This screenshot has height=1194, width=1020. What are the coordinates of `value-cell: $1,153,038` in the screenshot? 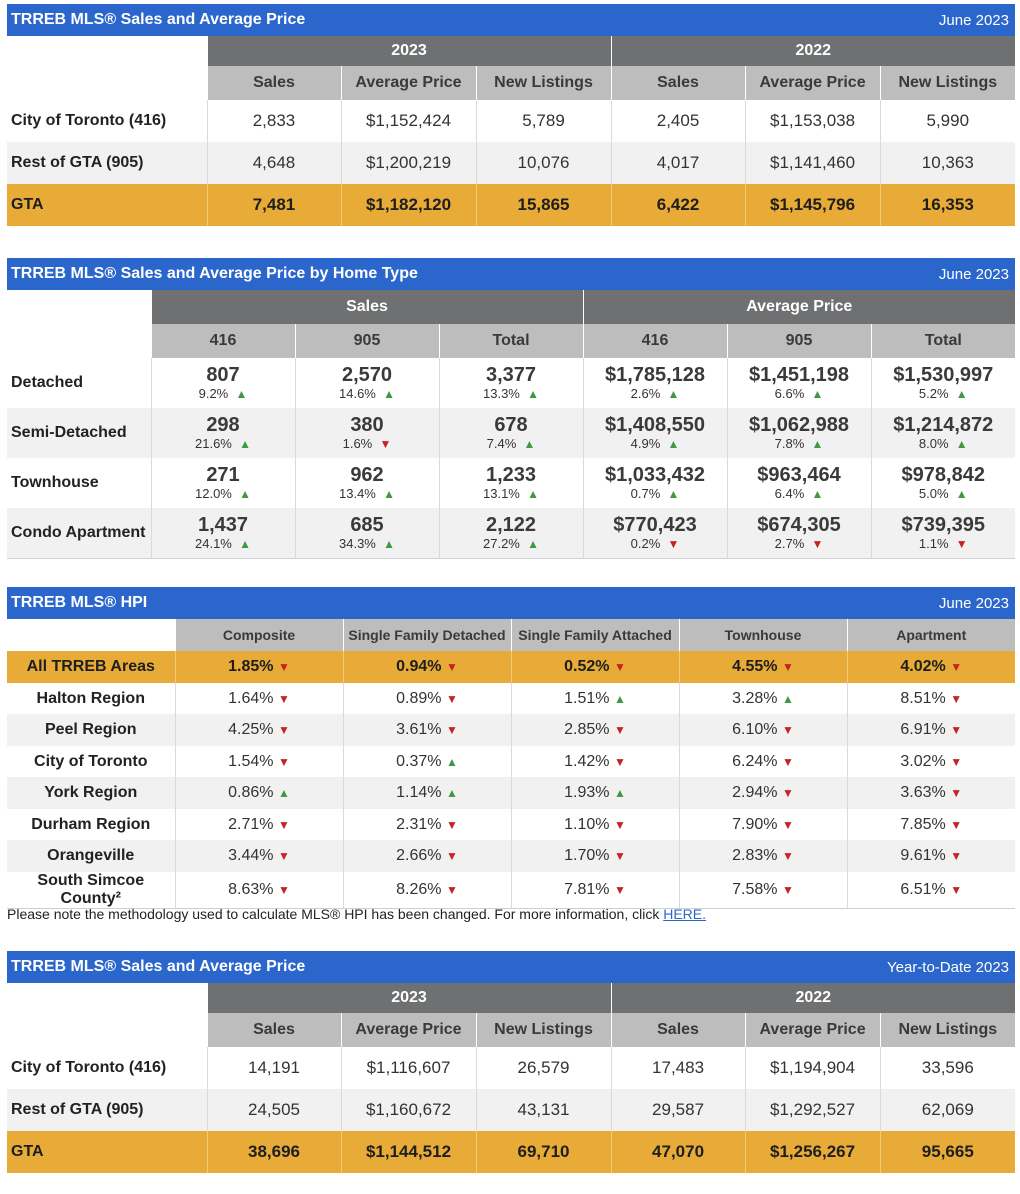 It's located at (812, 121).